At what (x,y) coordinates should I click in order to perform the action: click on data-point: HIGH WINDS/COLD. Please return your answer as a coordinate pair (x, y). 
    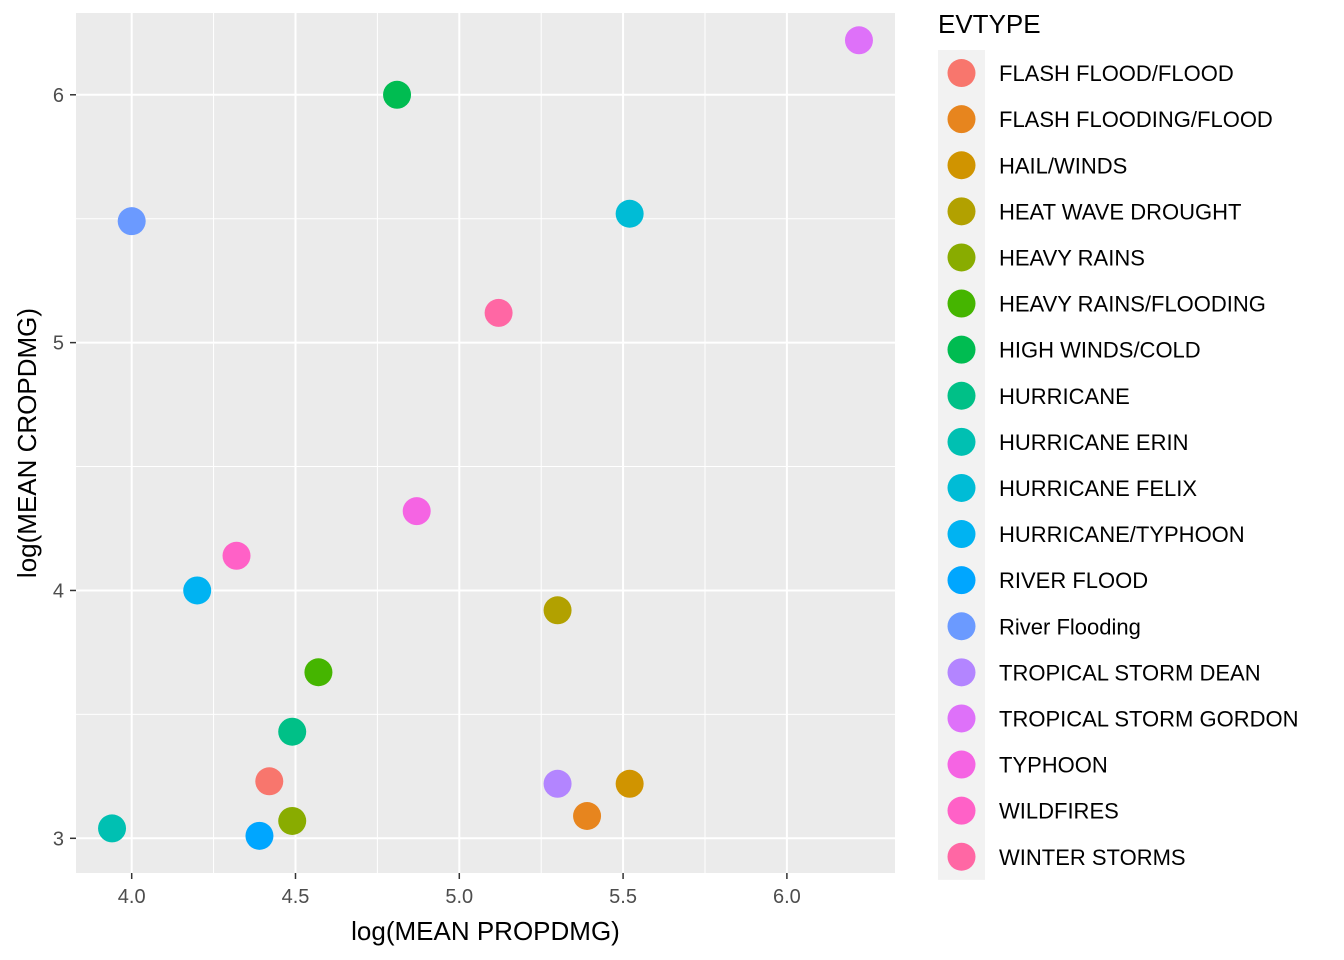
    Looking at the image, I should click on (397, 94).